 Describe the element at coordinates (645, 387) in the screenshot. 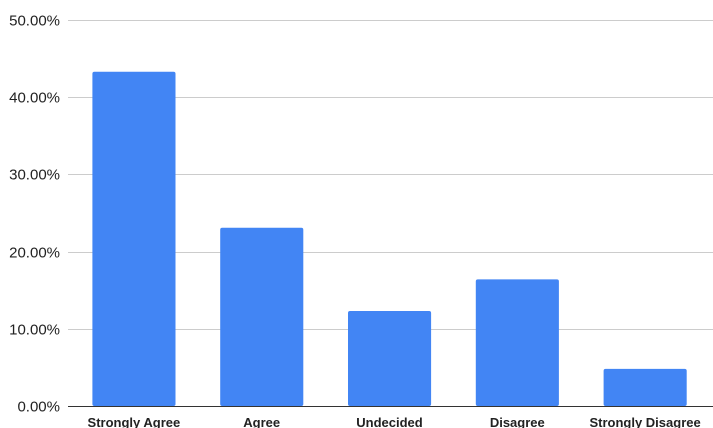

I see `bar-strongly-disagree` at that location.